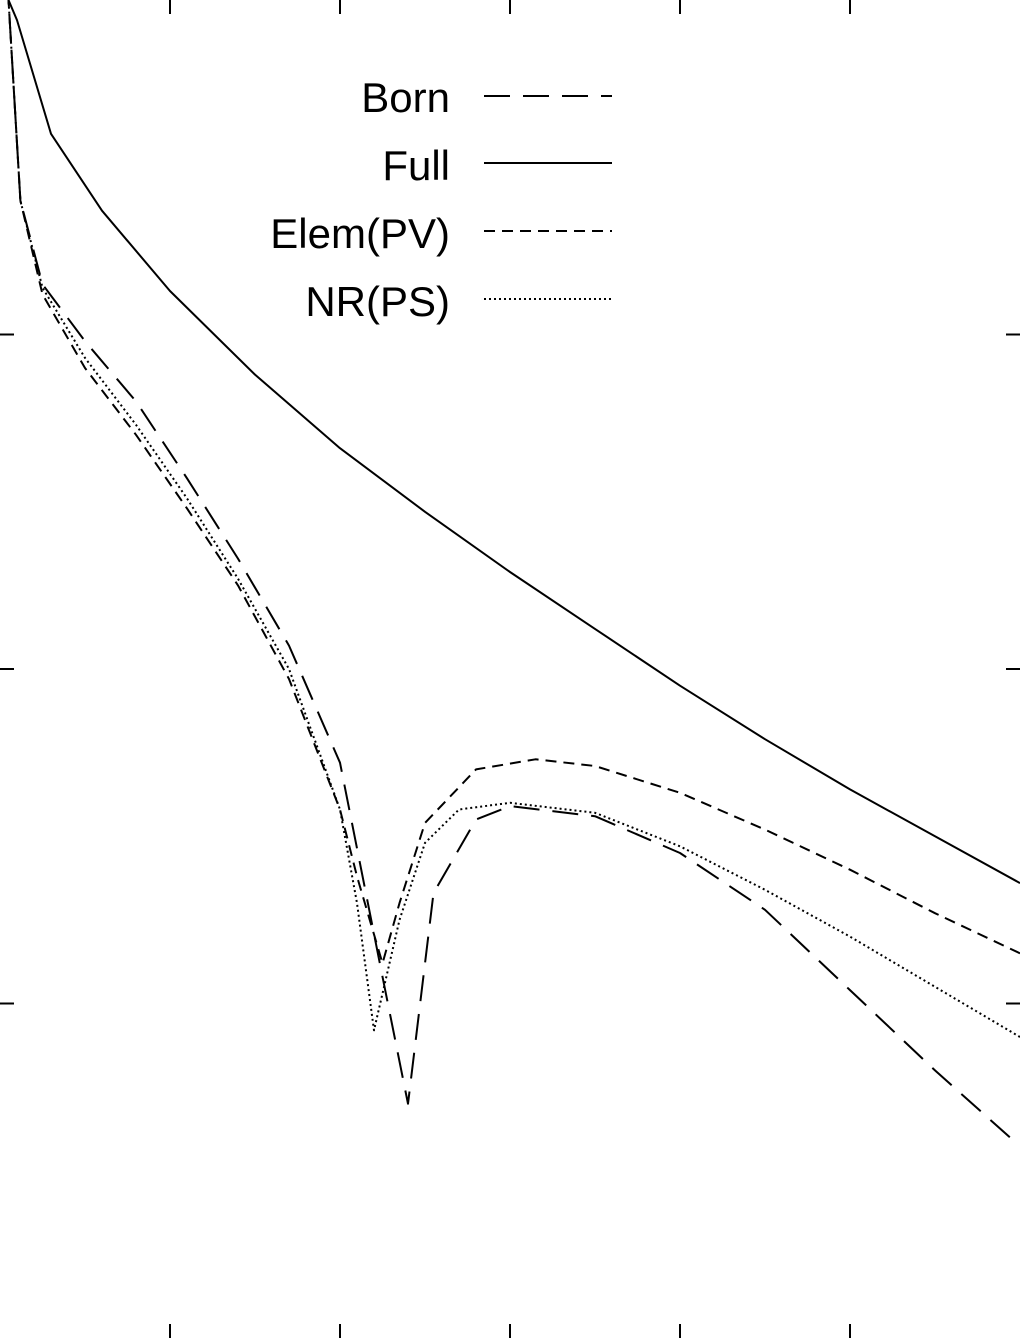 This screenshot has width=1020, height=1338. Describe the element at coordinates (377, 301) in the screenshot. I see `legend-label-nr-ps: NR(PS)` at that location.